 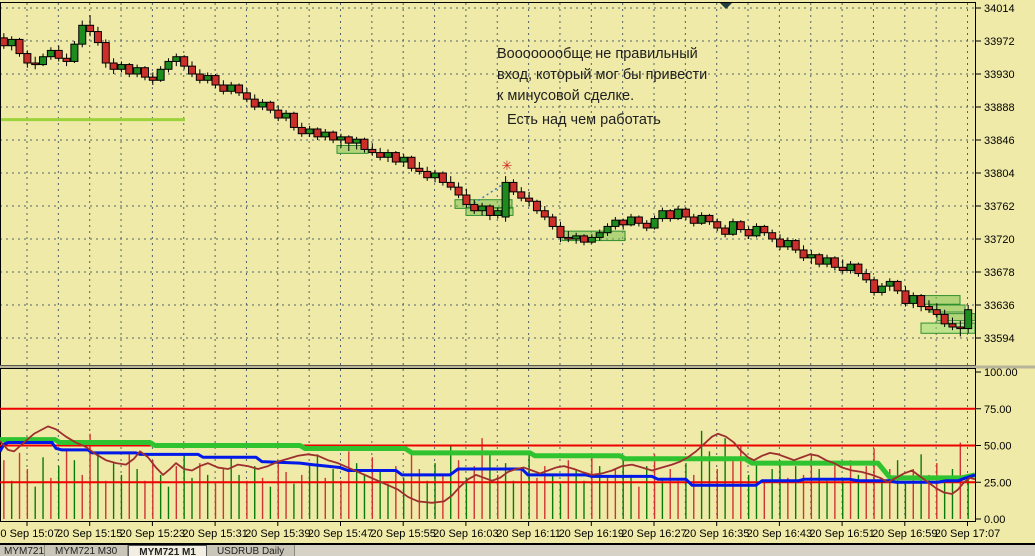 What do you see at coordinates (87, 550) in the screenshot?
I see `chart-tab-mym721-m30: MYM721 M30` at bounding box center [87, 550].